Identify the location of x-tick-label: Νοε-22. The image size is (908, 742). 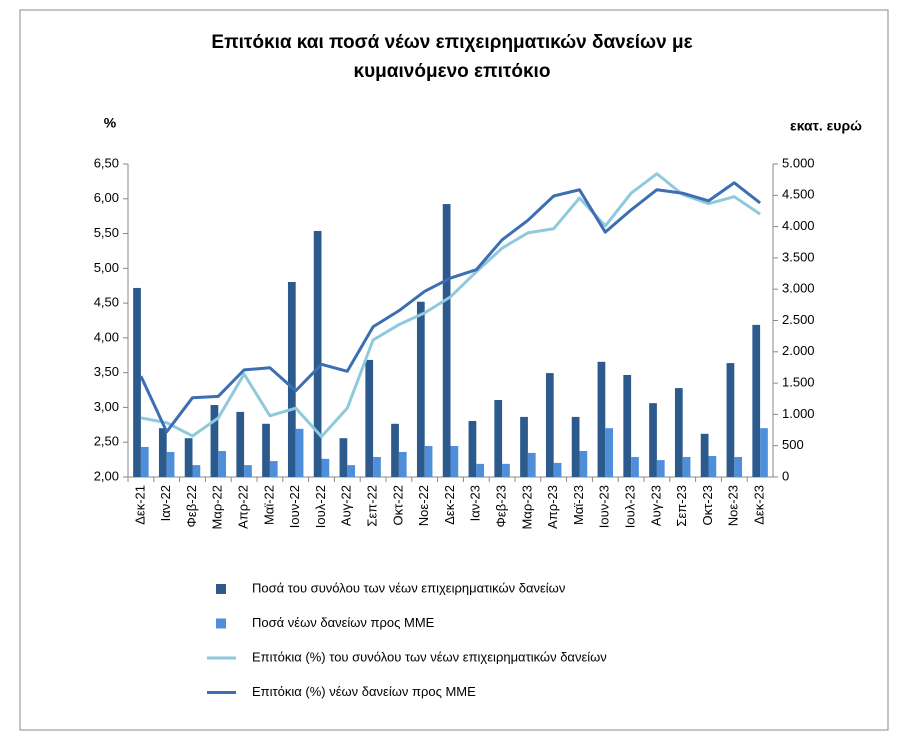
(423, 505).